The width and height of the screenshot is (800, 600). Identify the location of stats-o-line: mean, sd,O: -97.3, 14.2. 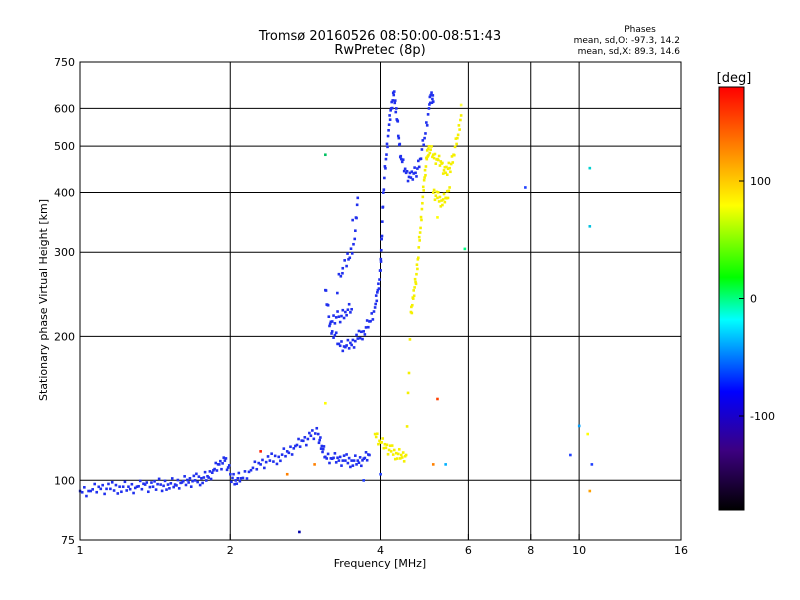
(627, 41).